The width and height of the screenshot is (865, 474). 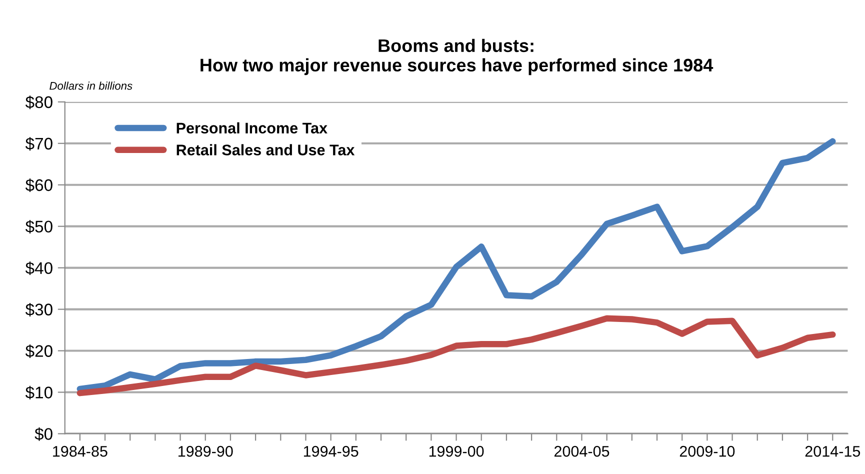 I want to click on chart-title: Booms and busts: How two major revenue sources have performed since 1984, so click(x=457, y=57).